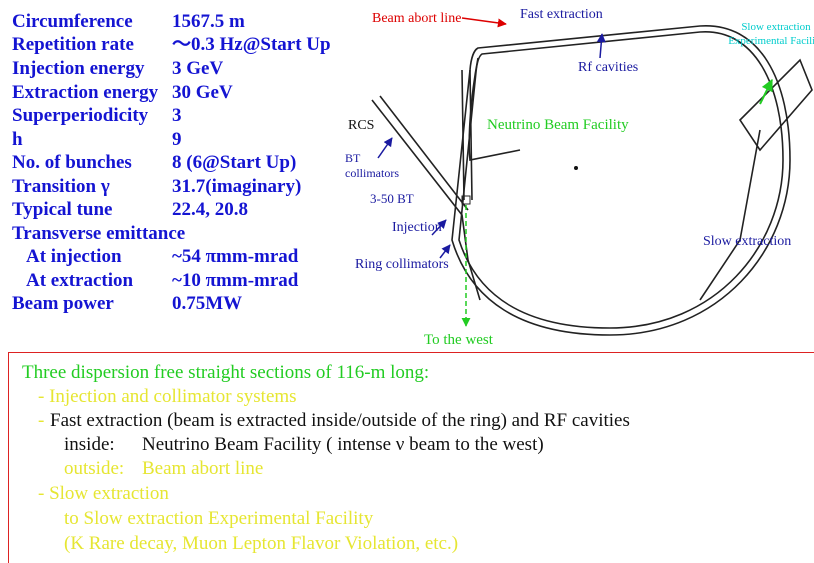  I want to click on param-label: h, so click(17, 139).